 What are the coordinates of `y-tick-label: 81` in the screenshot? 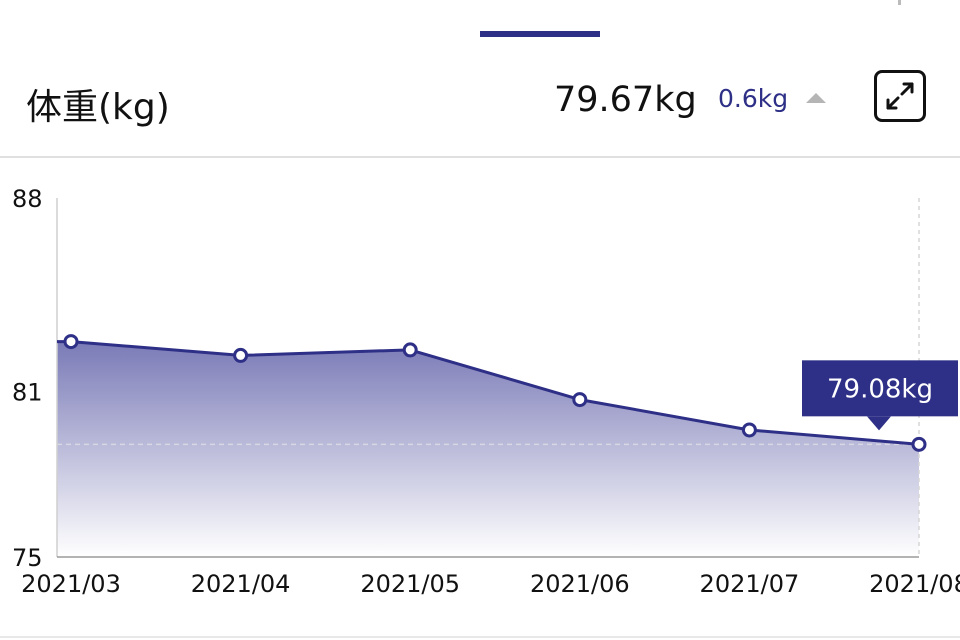 It's located at (27, 392).